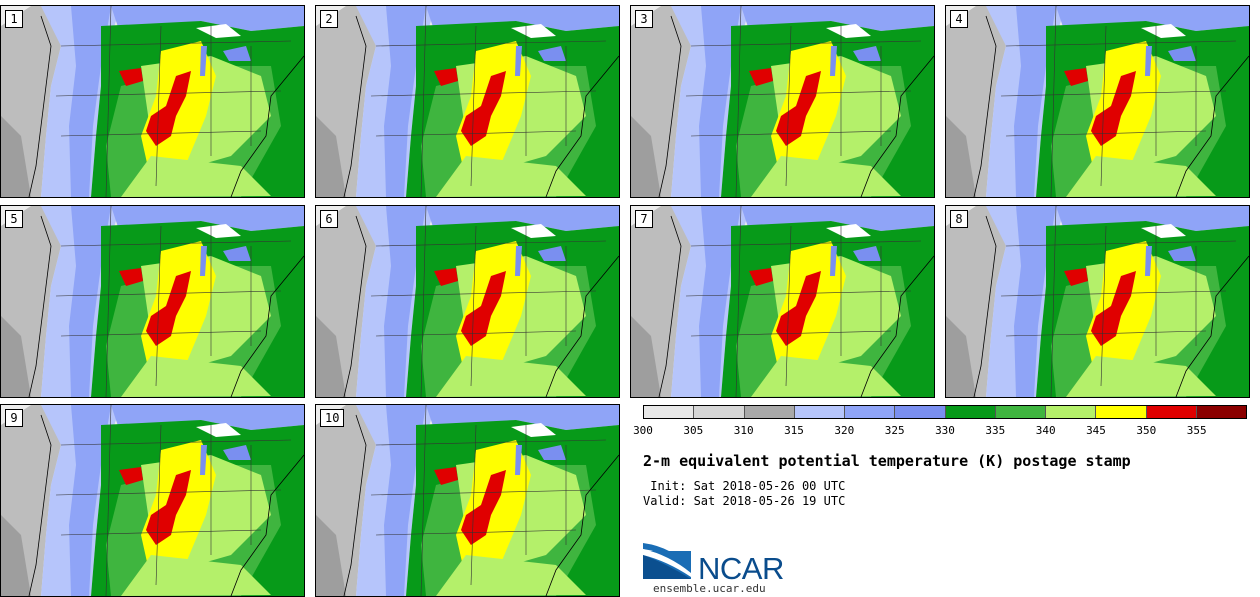 The width and height of the screenshot is (1260, 597). I want to click on init-time: Init: Sat 2018-05-26 00 UTC, so click(744, 486).